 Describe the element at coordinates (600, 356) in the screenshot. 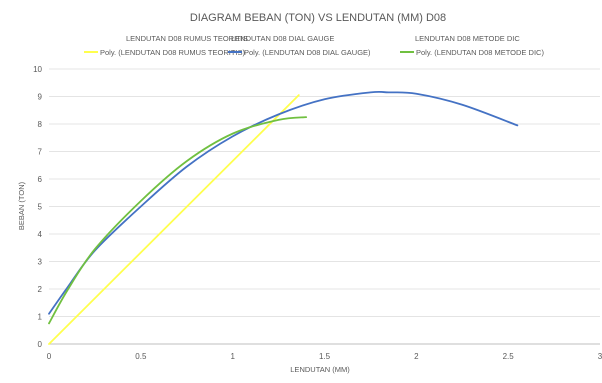

I see `x-tick-label: 3` at that location.